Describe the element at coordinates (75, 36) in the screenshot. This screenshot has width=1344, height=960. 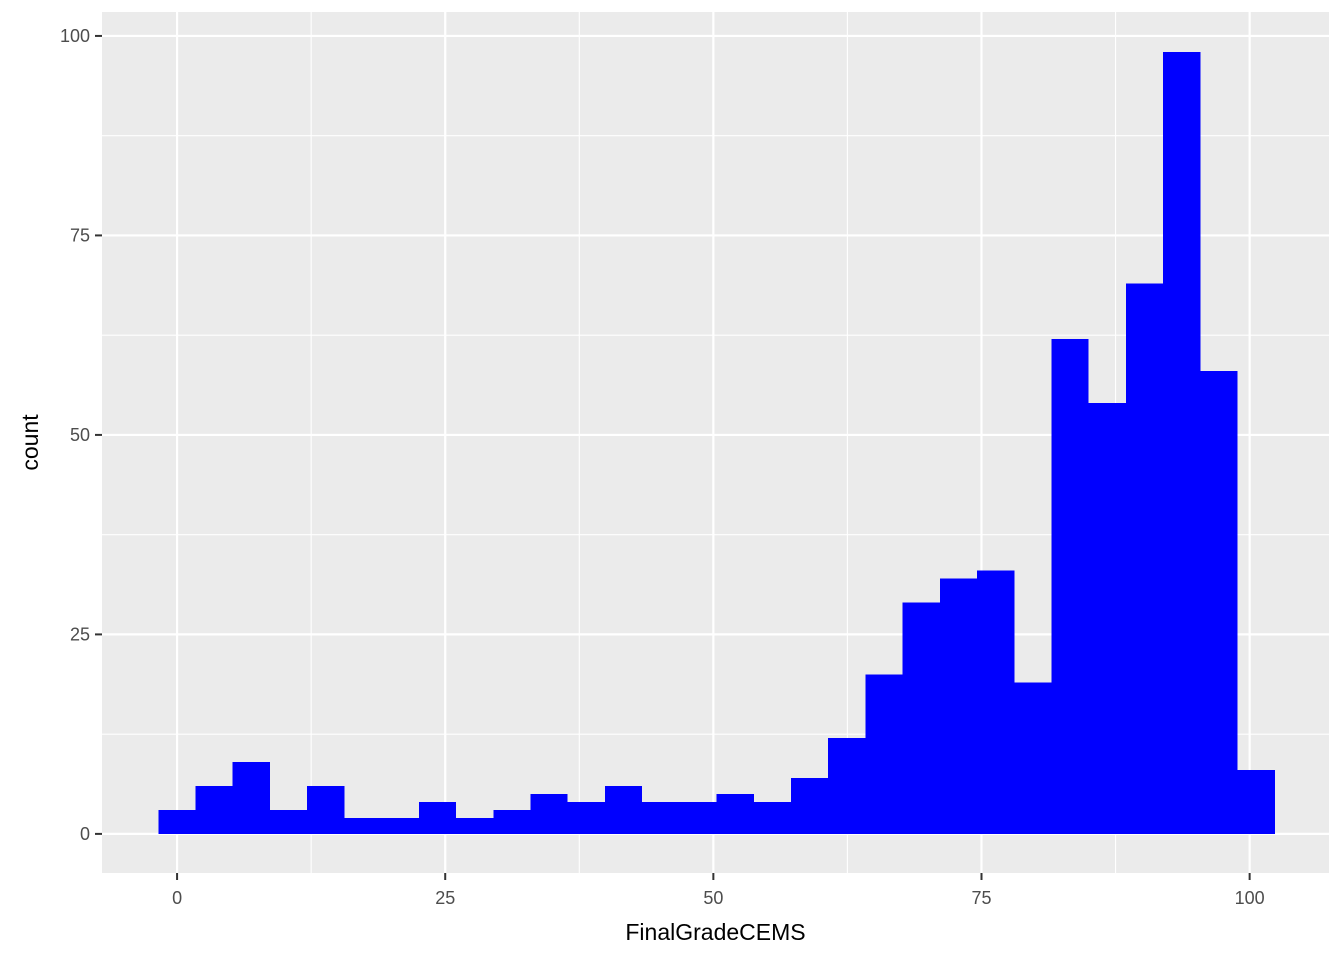
I see `y-tick-label: 100` at that location.